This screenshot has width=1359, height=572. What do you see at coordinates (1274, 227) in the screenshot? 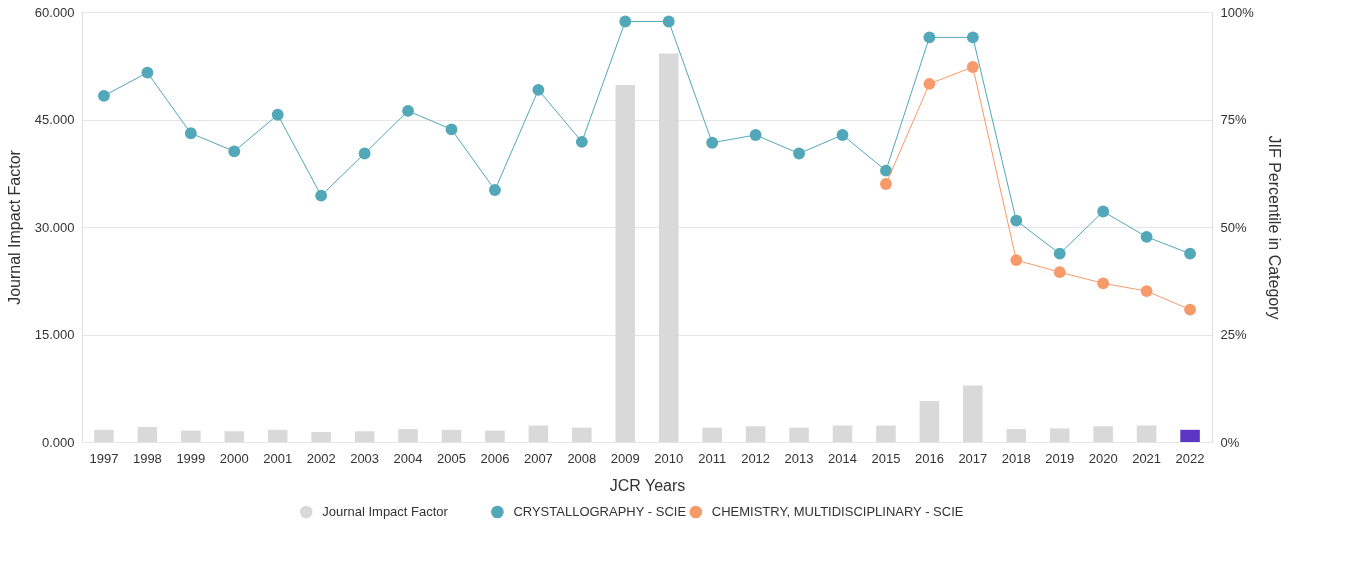
I see `y2-axis-title: JIF Percentile in Category` at bounding box center [1274, 227].